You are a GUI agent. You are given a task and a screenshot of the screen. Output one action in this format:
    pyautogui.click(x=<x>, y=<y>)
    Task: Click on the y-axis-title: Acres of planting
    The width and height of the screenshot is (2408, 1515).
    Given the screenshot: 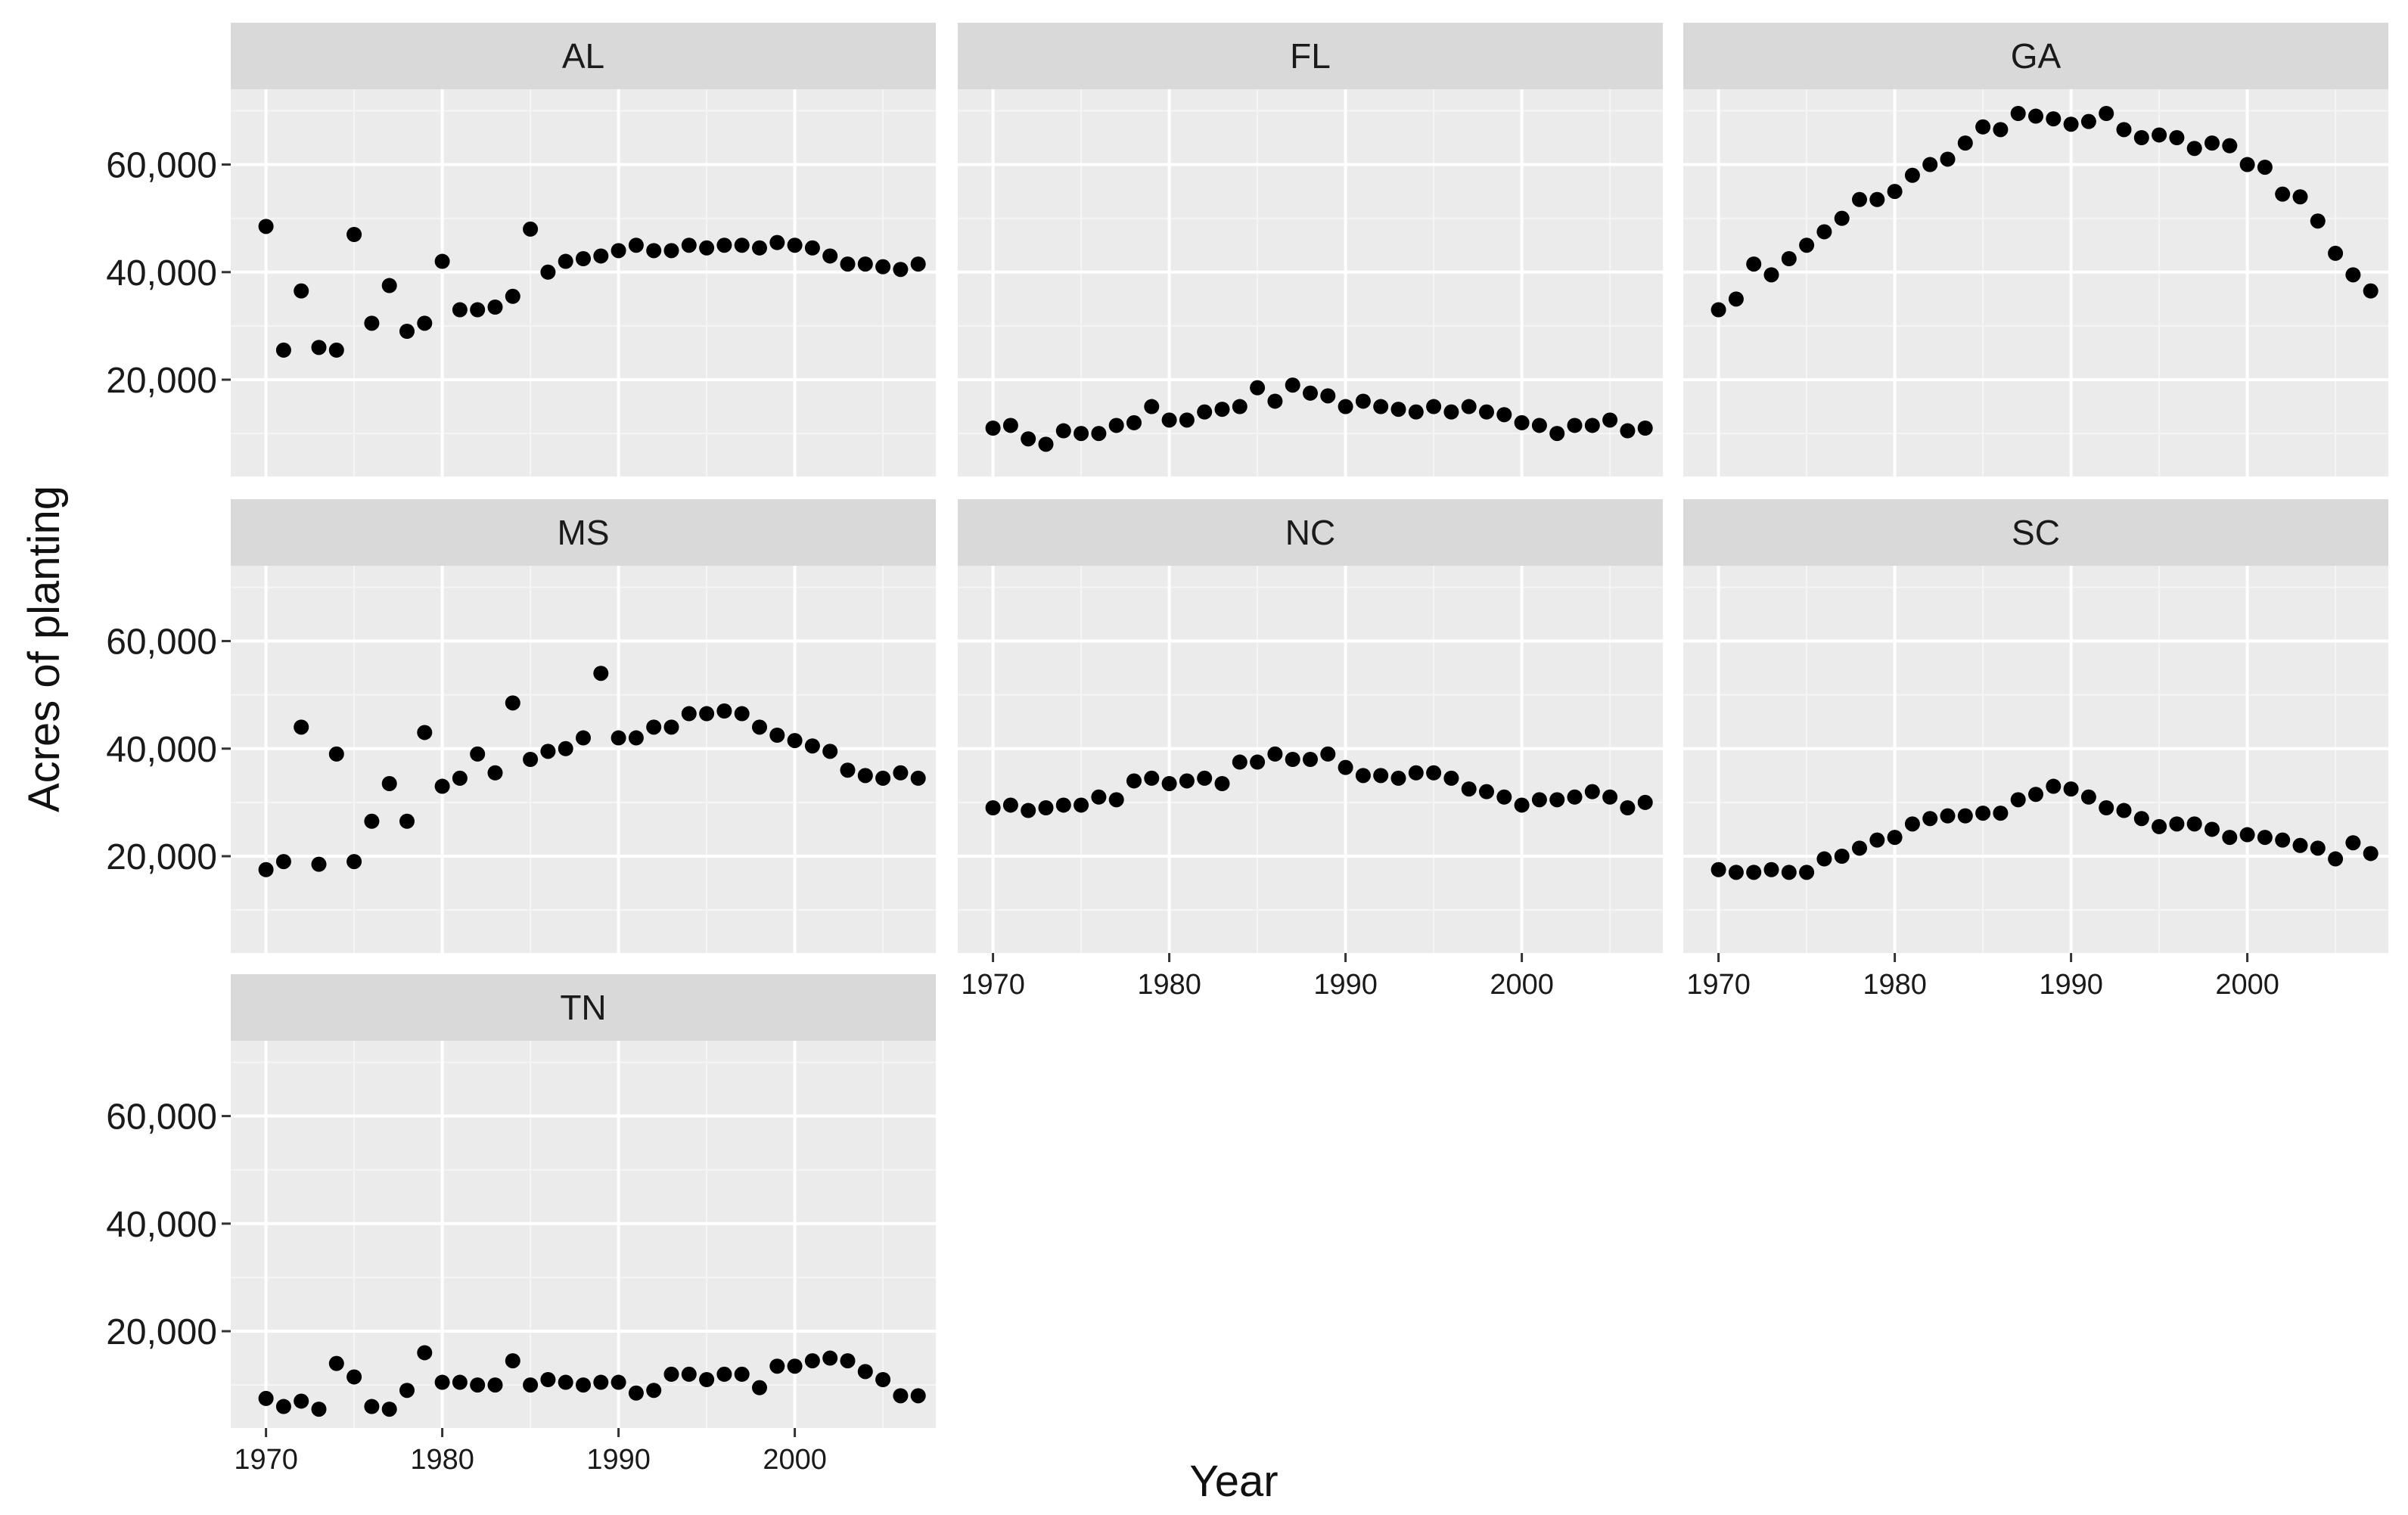 What is the action you would take?
    pyautogui.click(x=44, y=649)
    